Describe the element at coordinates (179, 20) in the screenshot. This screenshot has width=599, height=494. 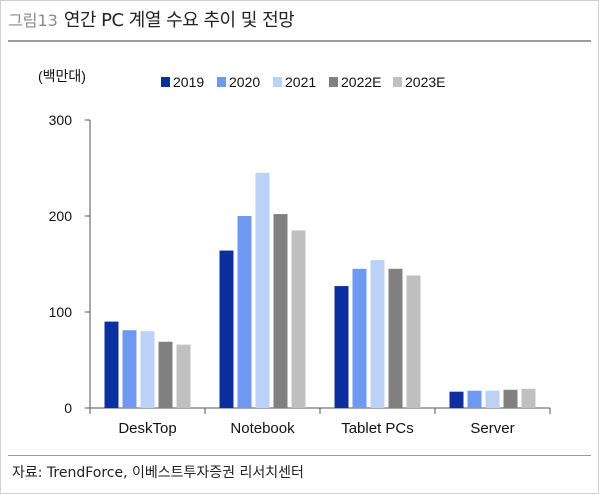
I see `figure-title: 연간 PC 계열 수요 추이 및 전망` at that location.